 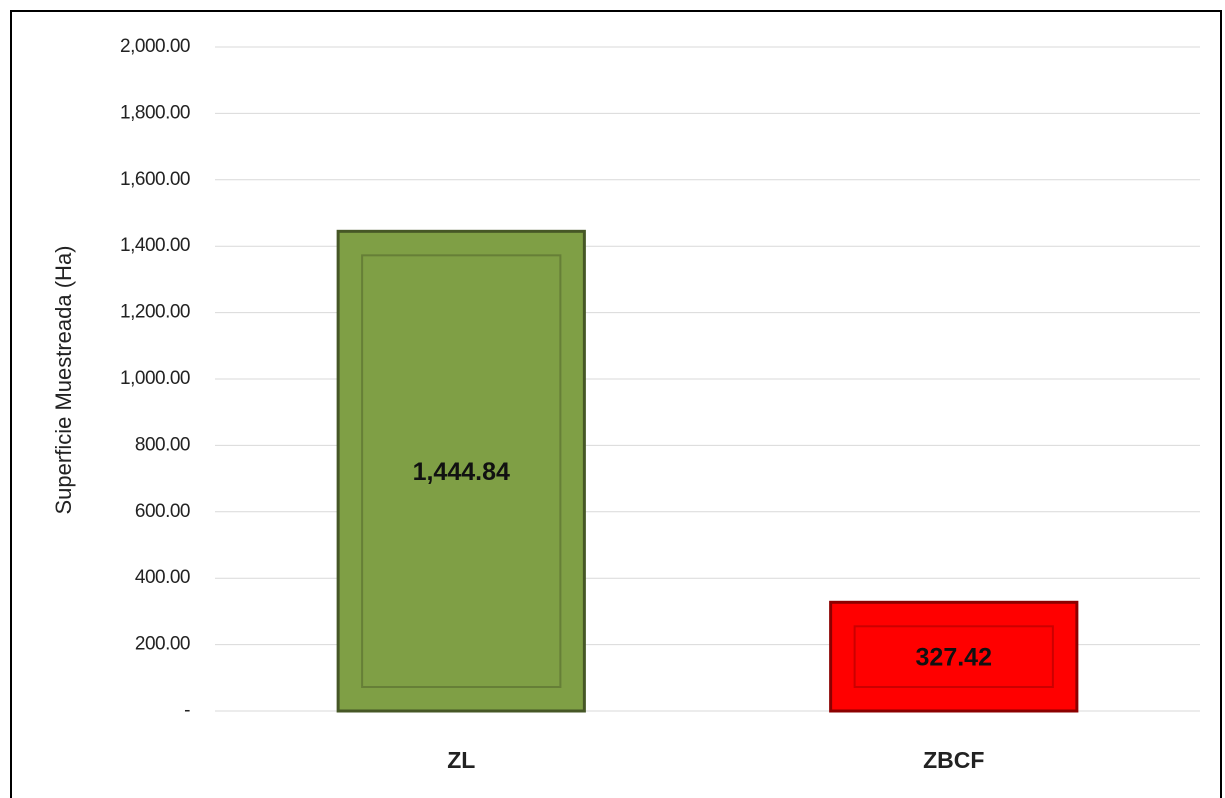 I want to click on y-tick-label: 1,600.00, so click(x=155, y=179).